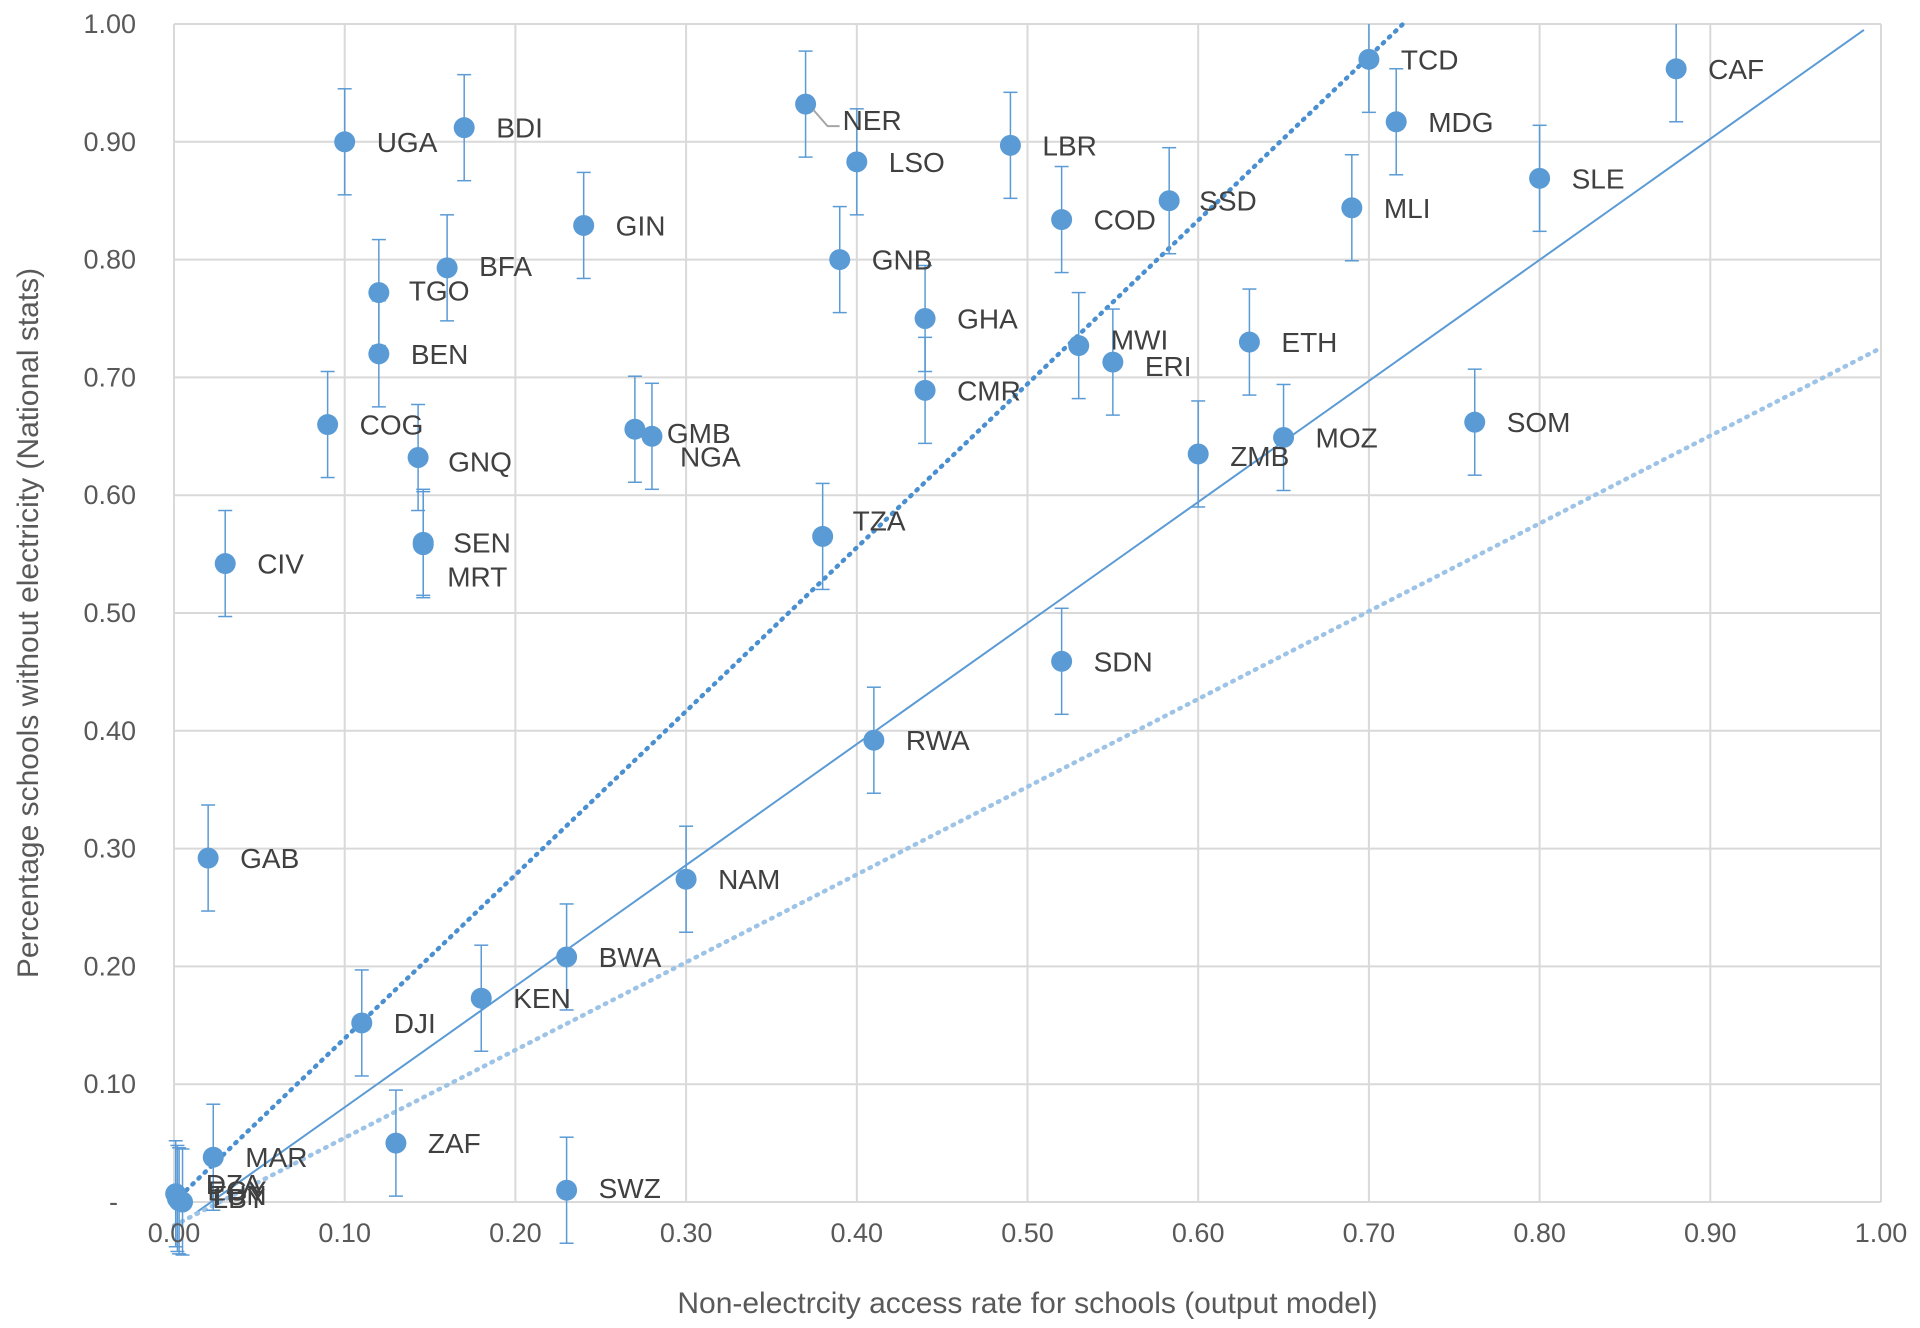  Describe the element at coordinates (440, 354) in the screenshot. I see `point-label-ben: BEN` at that location.